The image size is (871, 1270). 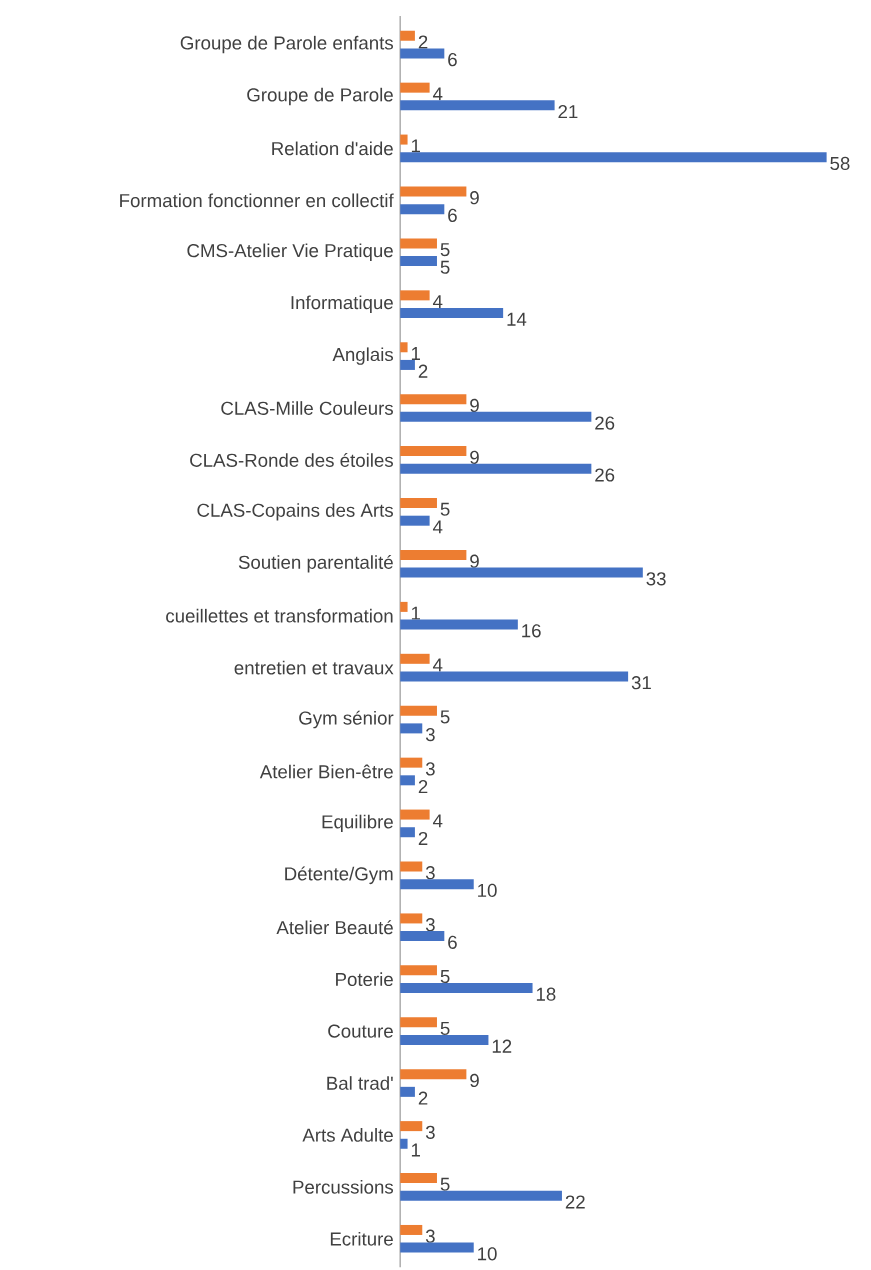 What do you see at coordinates (307, 408) in the screenshot?
I see `y-tick-label: CLAS-Mille Couleurs` at bounding box center [307, 408].